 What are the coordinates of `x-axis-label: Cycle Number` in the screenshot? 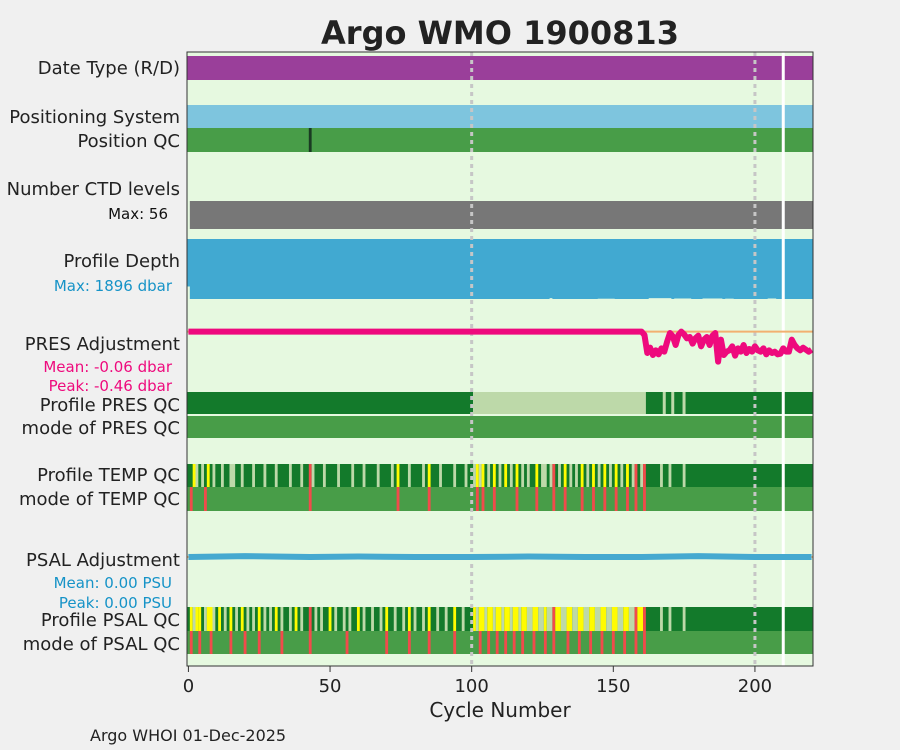 It's located at (500, 710).